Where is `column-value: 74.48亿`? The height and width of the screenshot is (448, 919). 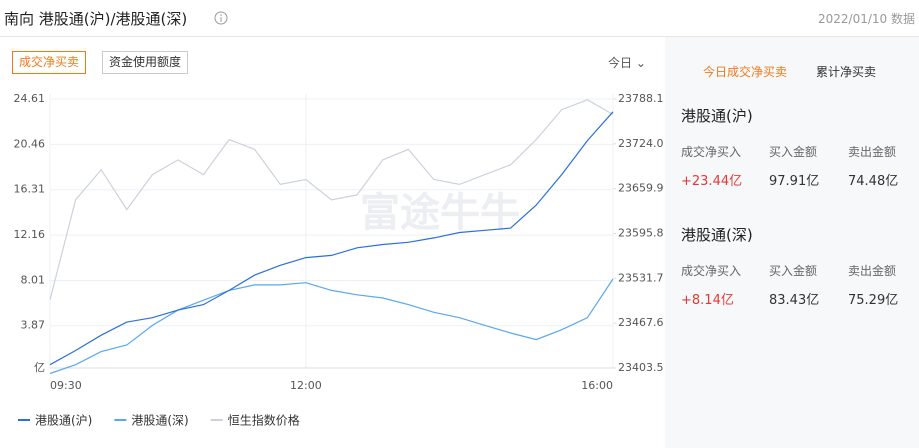 column-value: 74.48亿 is located at coordinates (873, 181).